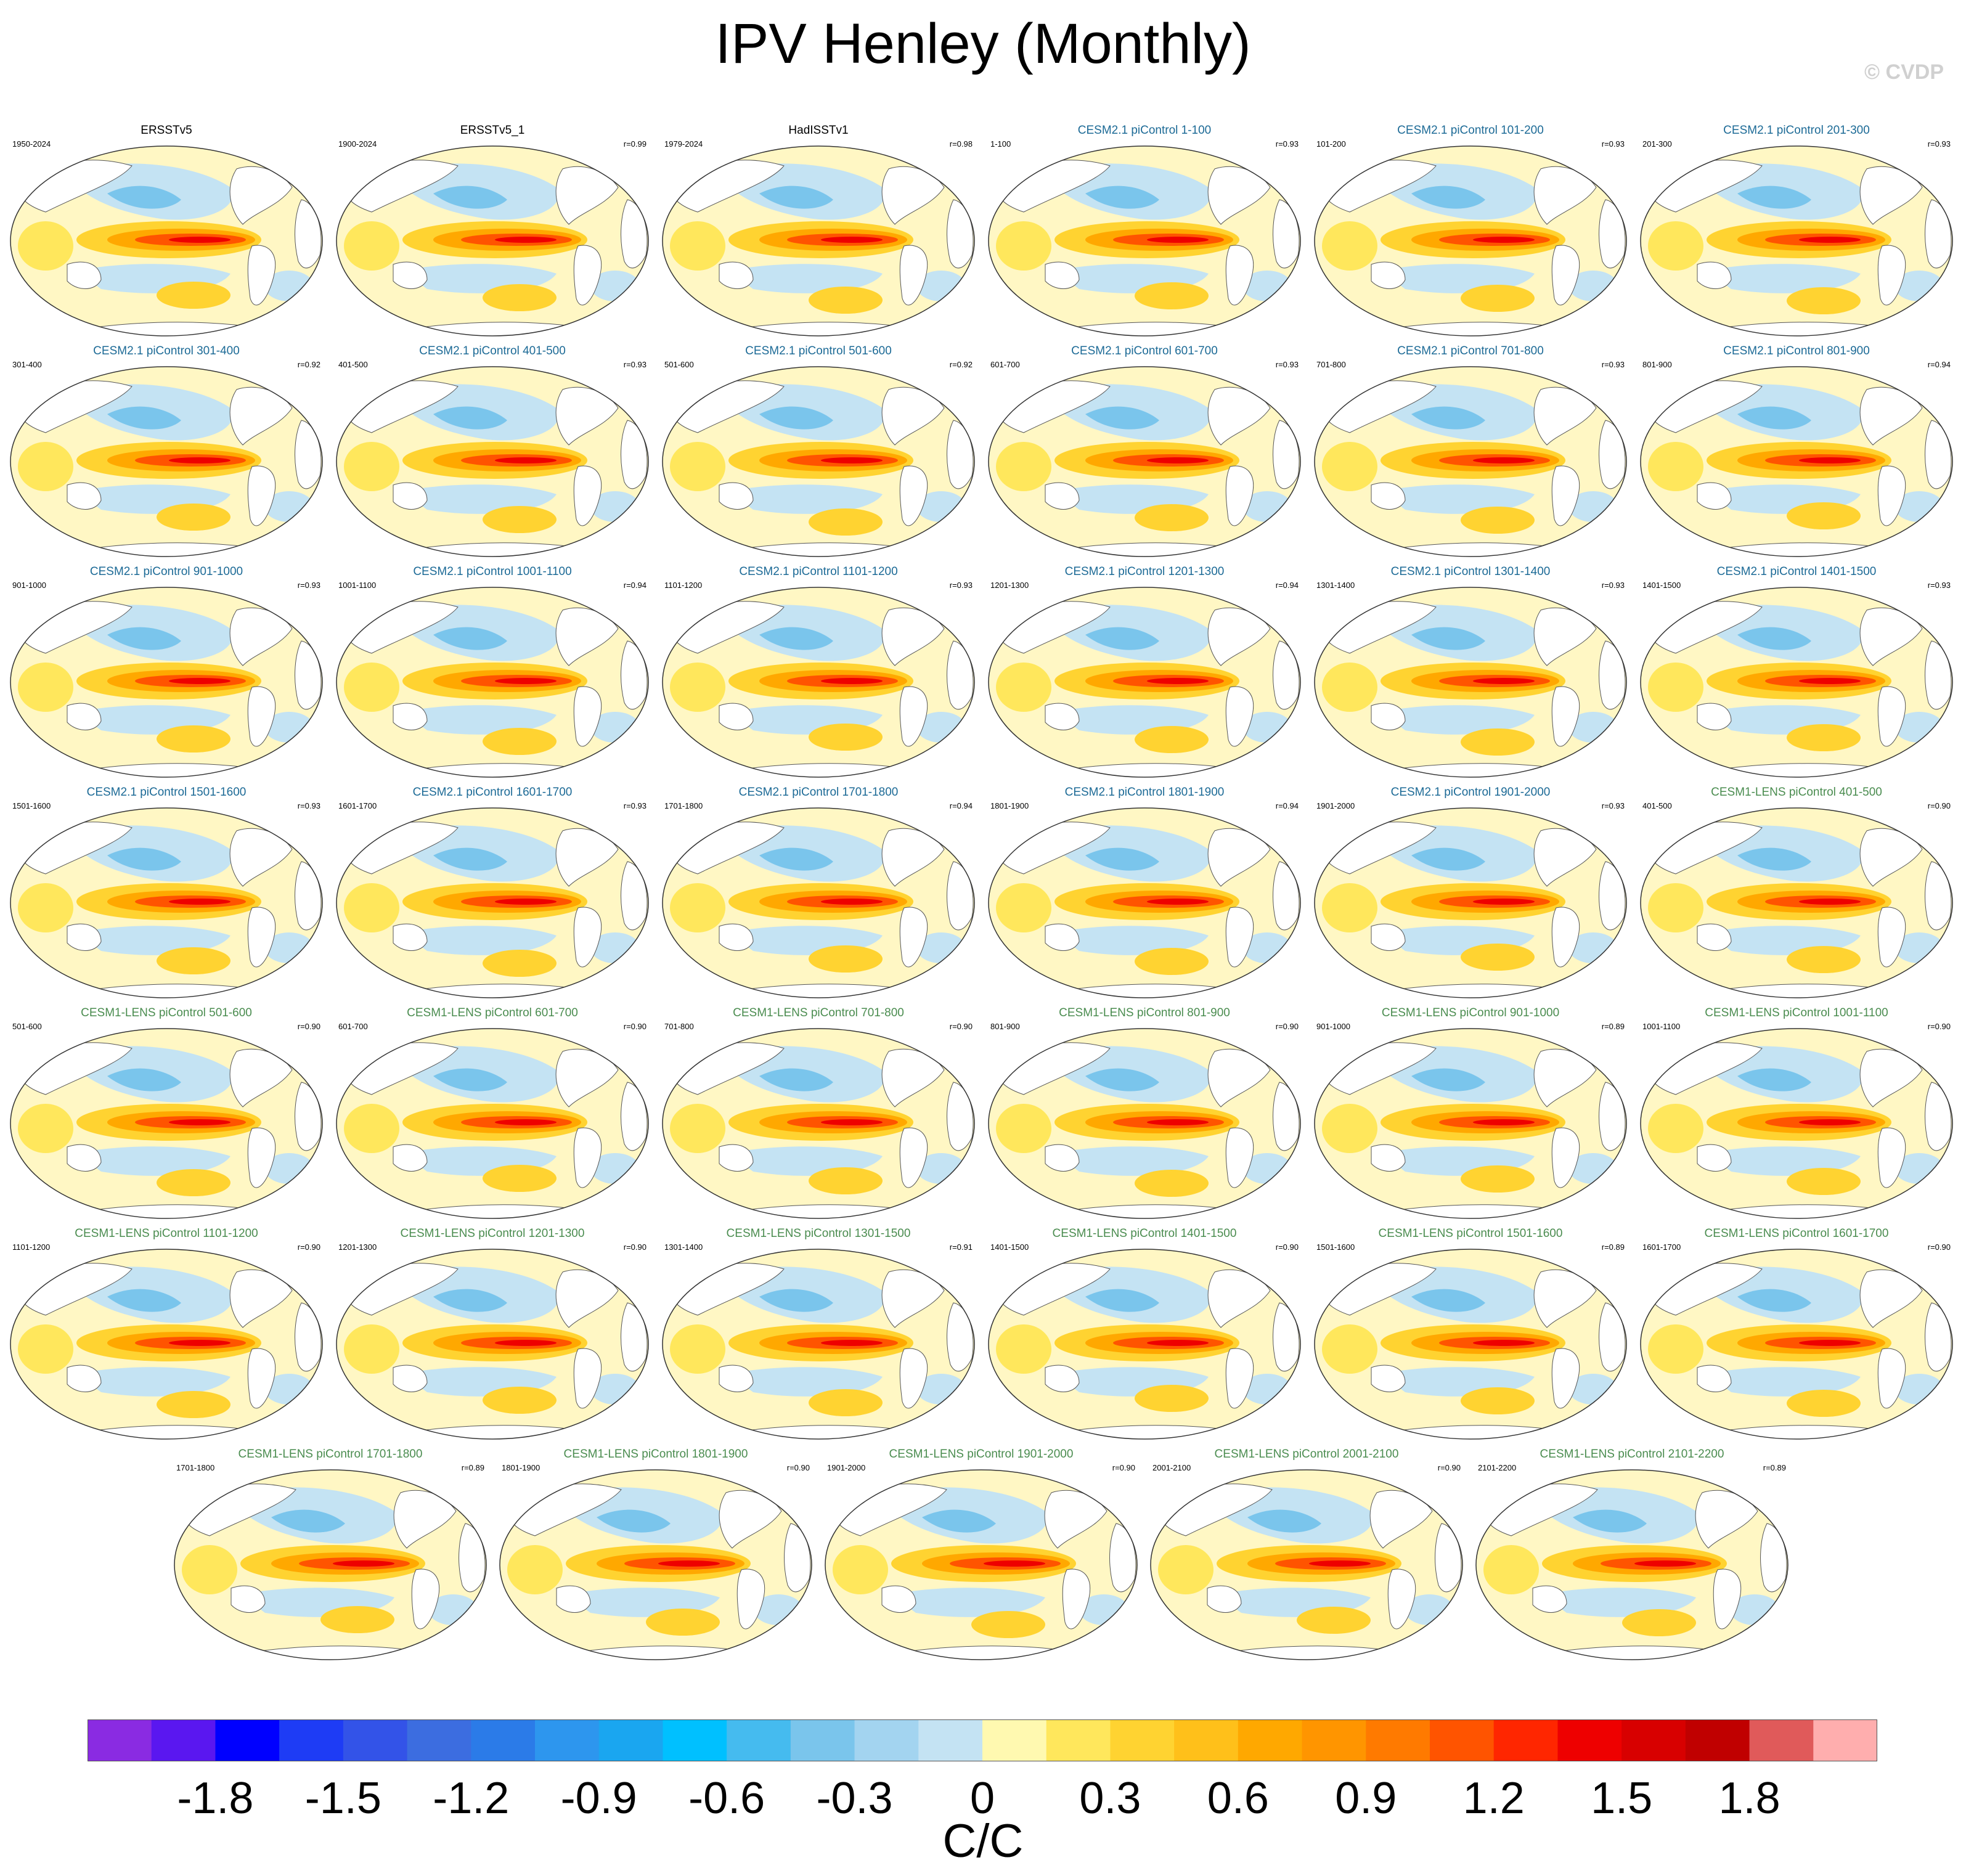 The image size is (1966, 1876). Describe the element at coordinates (1796, 1233) in the screenshot. I see `panel-title: CESM1-LENS piControl 1601-1700` at that location.